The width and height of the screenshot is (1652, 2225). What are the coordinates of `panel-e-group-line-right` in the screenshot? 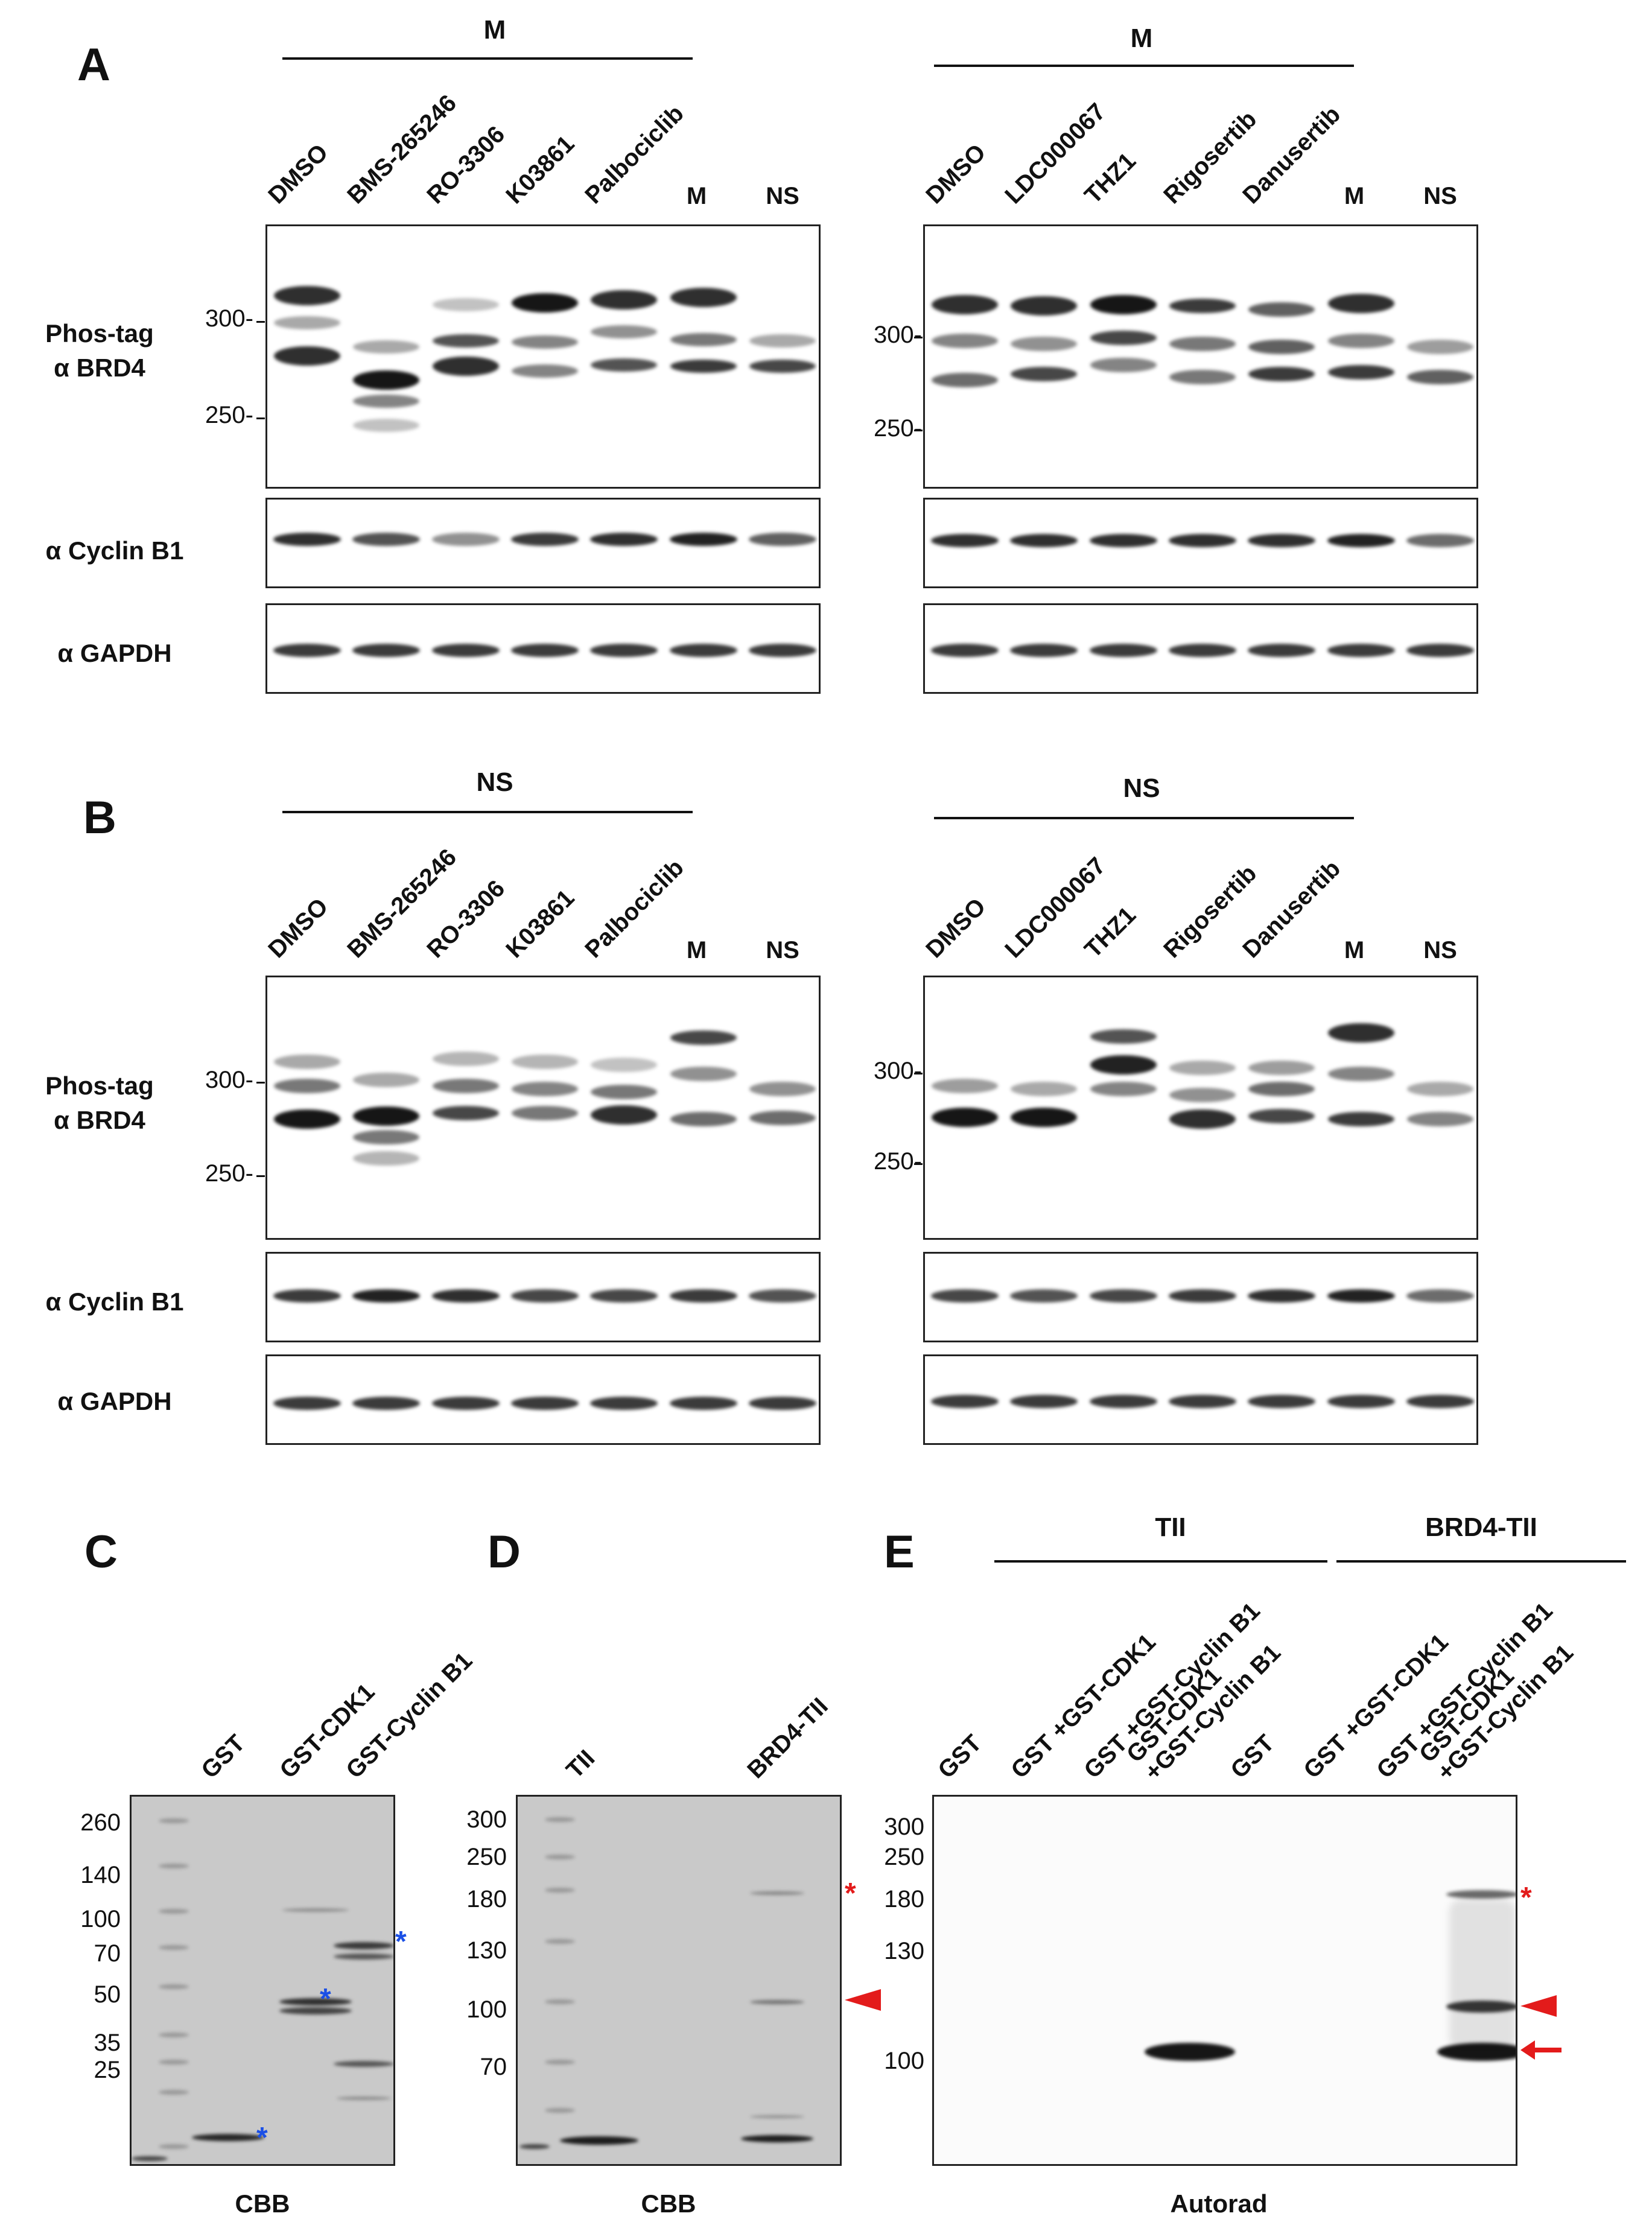 It's located at (1481, 1562).